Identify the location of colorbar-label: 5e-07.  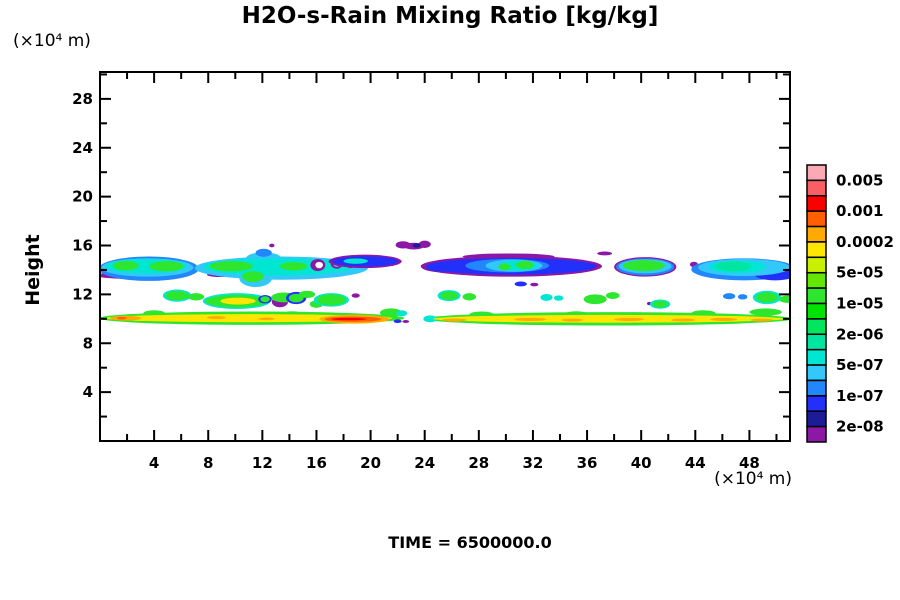
(860, 365).